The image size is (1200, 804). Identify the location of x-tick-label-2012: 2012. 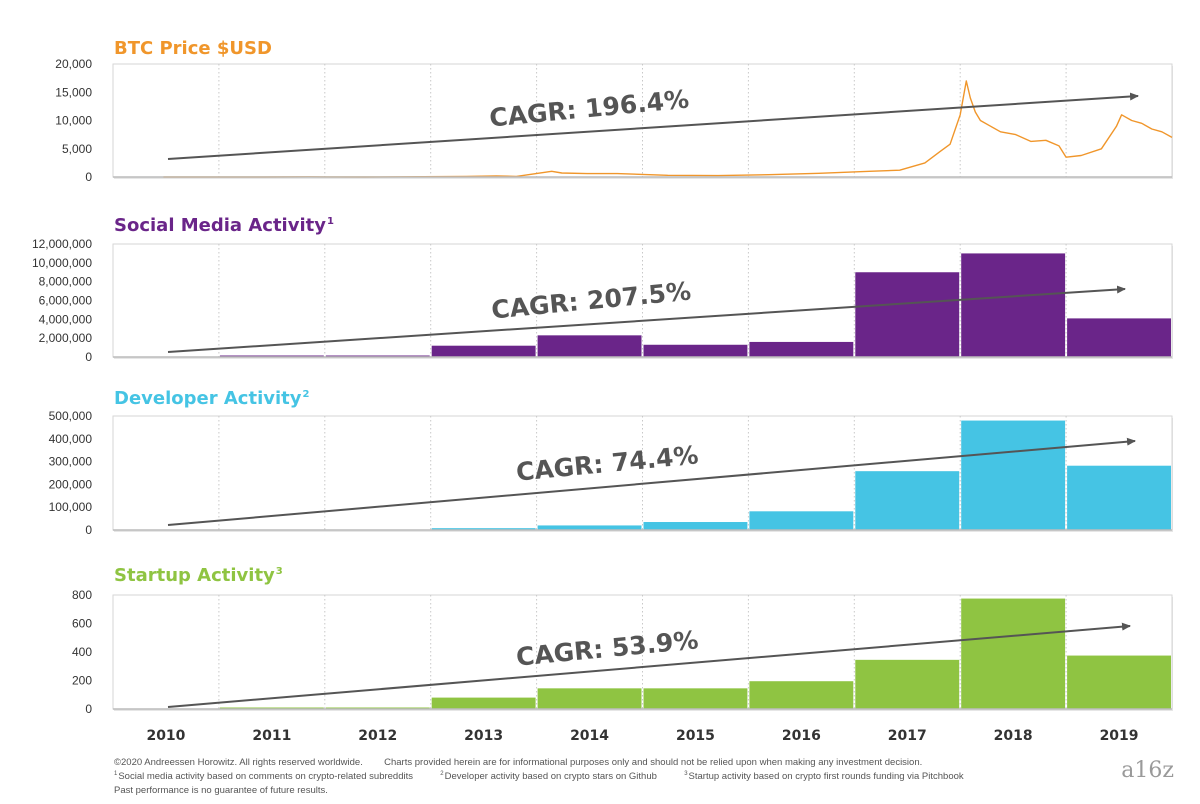
(377, 736).